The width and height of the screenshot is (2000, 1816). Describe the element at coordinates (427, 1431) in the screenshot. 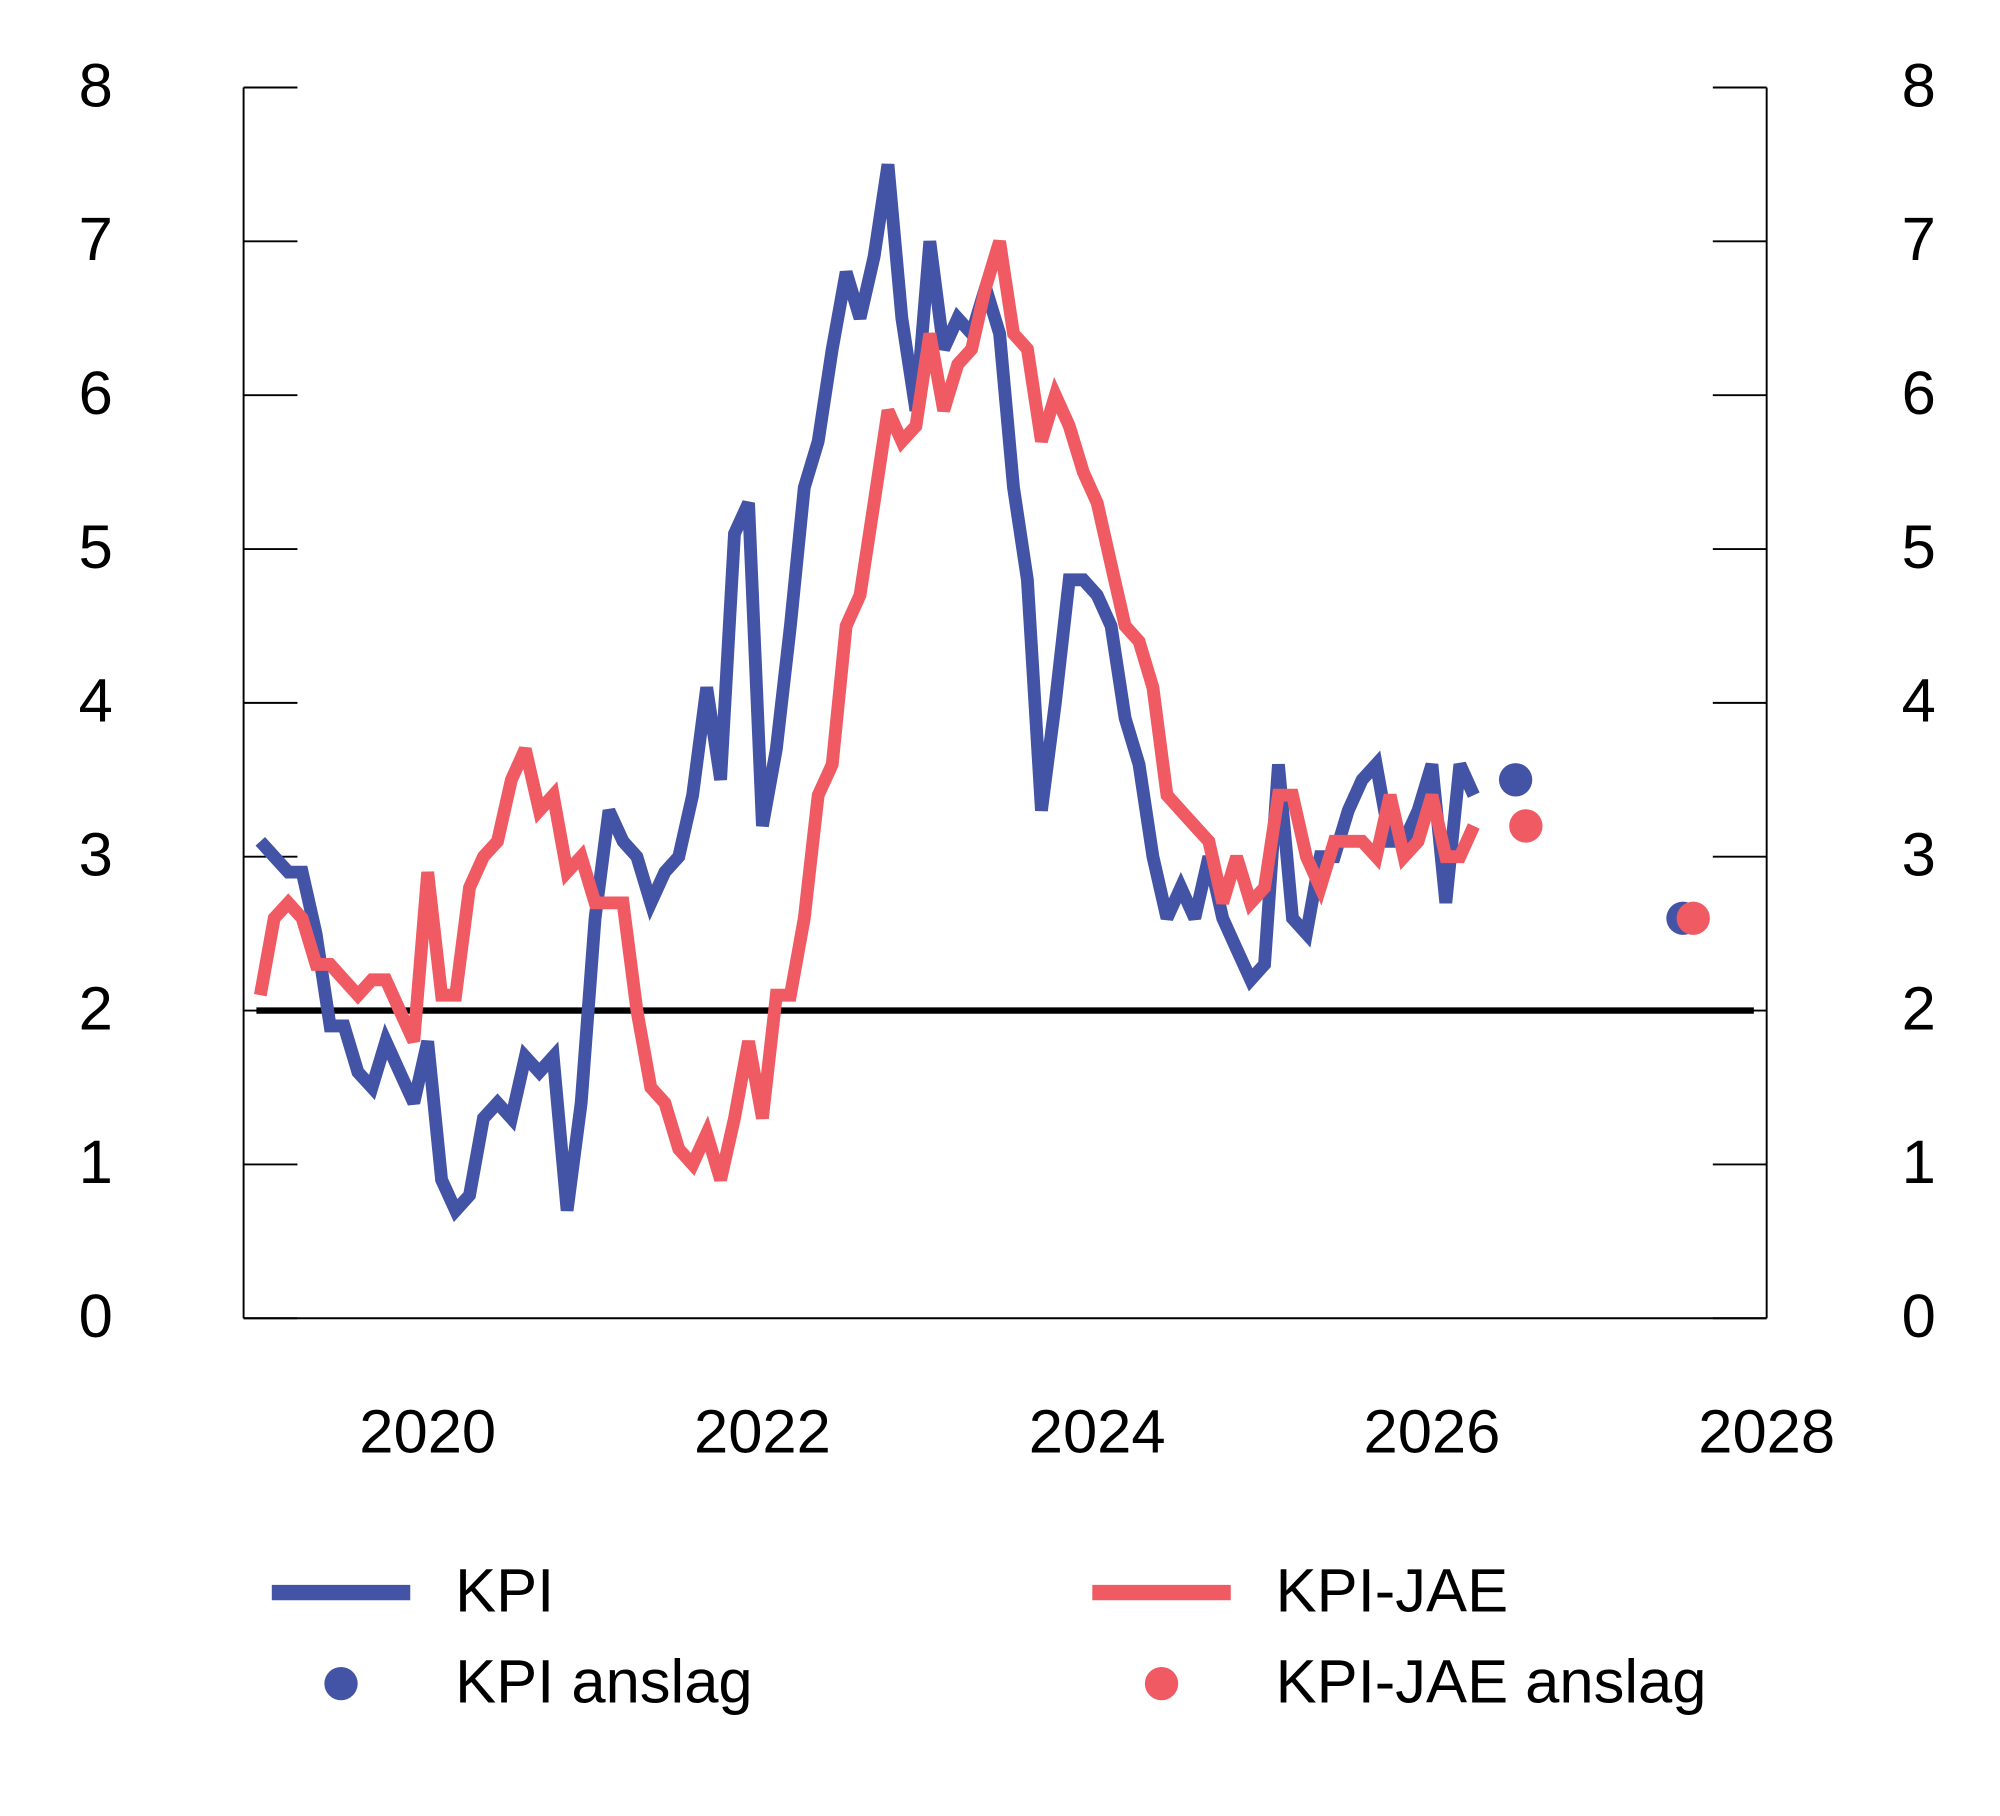

I see `x-tick-label: 2020` at that location.